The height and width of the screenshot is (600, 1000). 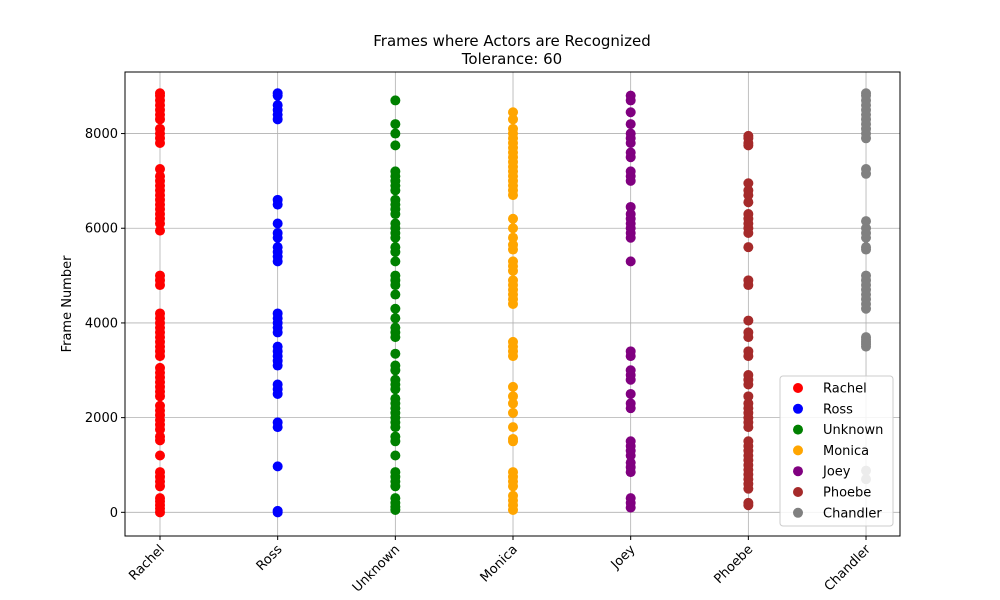 I want to click on y-tick-label: 0, so click(x=114, y=513).